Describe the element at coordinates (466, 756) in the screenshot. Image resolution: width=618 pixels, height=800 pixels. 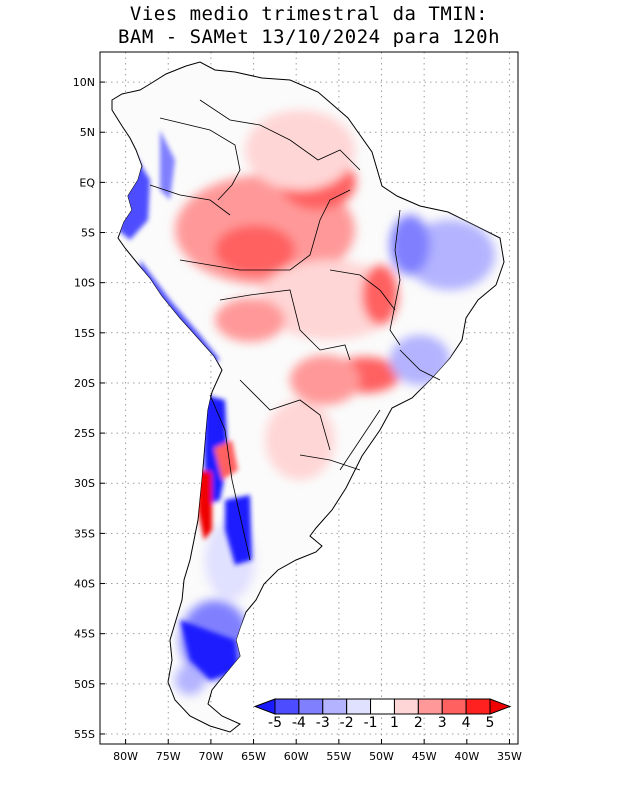
I see `lon-tick-label: 40W` at that location.